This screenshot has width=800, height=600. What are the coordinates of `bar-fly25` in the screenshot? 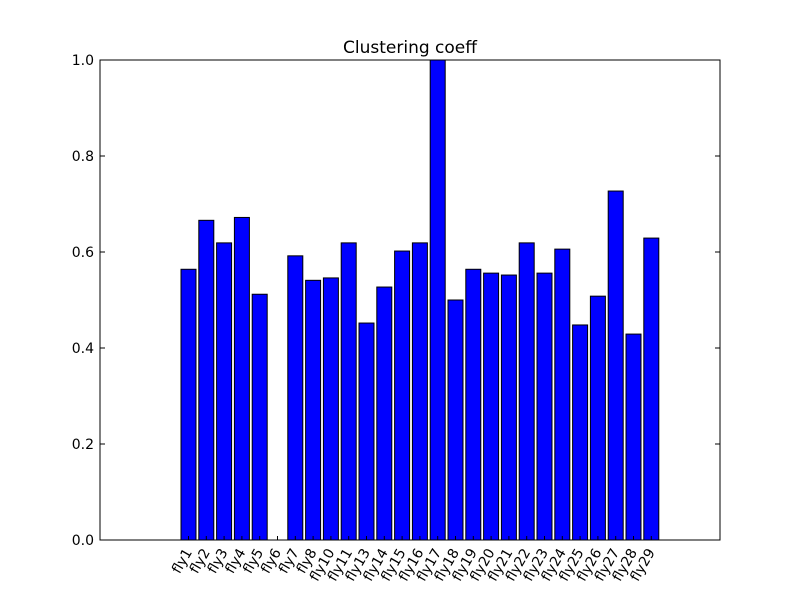 It's located at (580, 432).